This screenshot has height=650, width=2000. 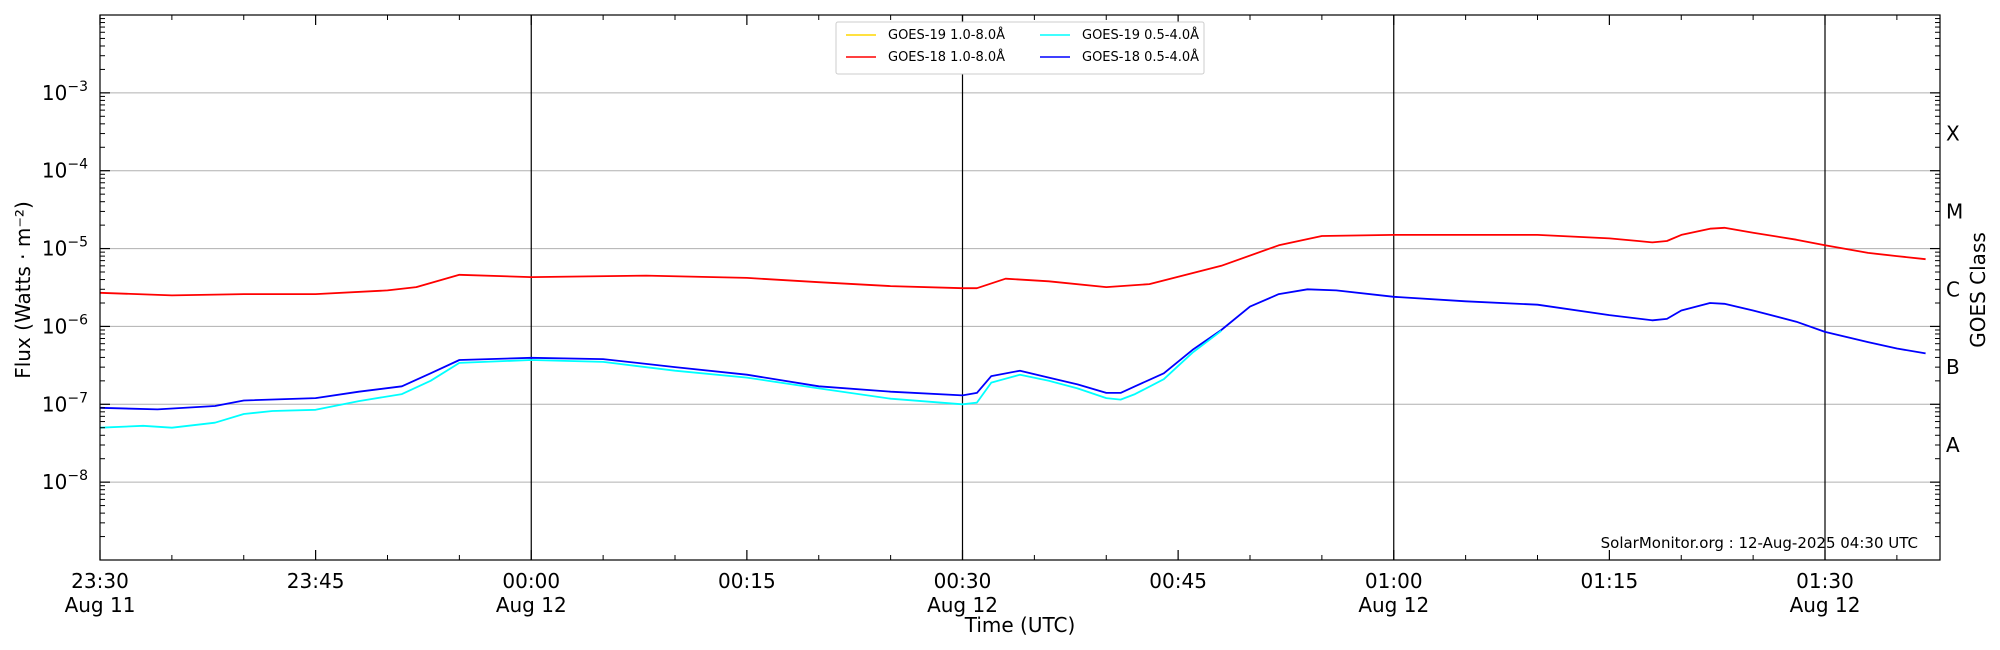 I want to click on goes-class-label: M, so click(x=1954, y=211).